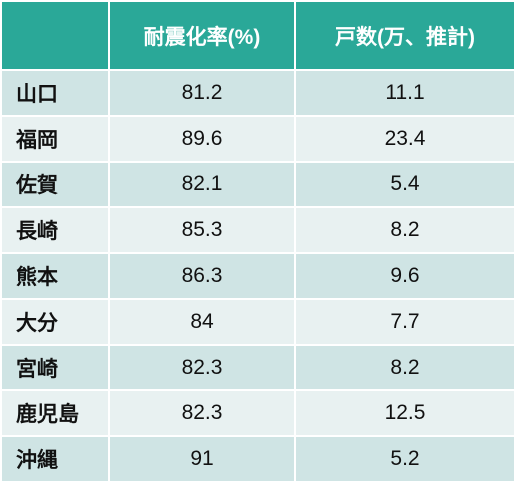 The width and height of the screenshot is (514, 485). I want to click on row-region: 熊本, so click(55, 276).